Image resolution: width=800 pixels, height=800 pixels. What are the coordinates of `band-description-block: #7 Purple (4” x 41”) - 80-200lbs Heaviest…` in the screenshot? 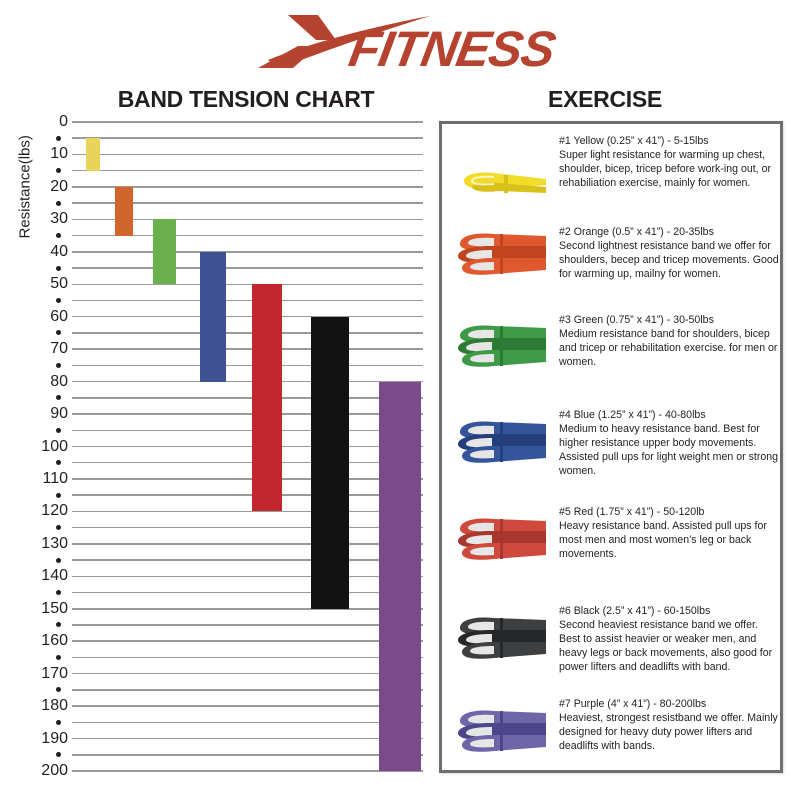 It's located at (669, 725).